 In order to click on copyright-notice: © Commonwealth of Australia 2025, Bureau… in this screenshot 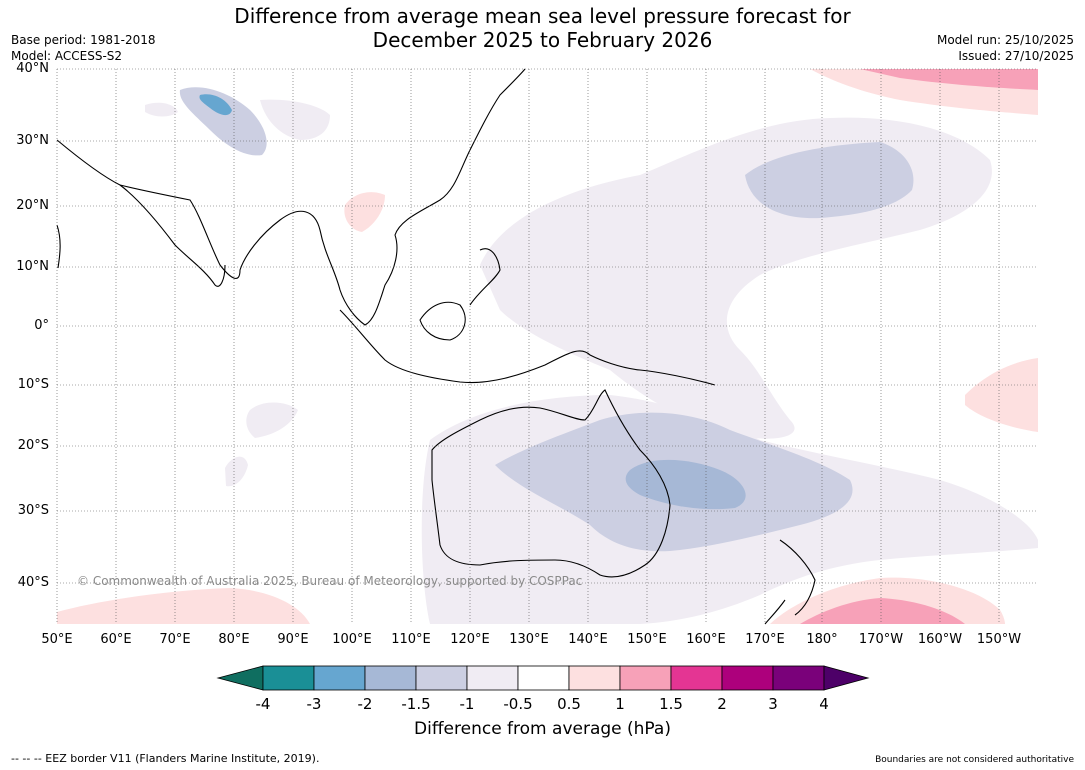, I will do `click(330, 581)`.